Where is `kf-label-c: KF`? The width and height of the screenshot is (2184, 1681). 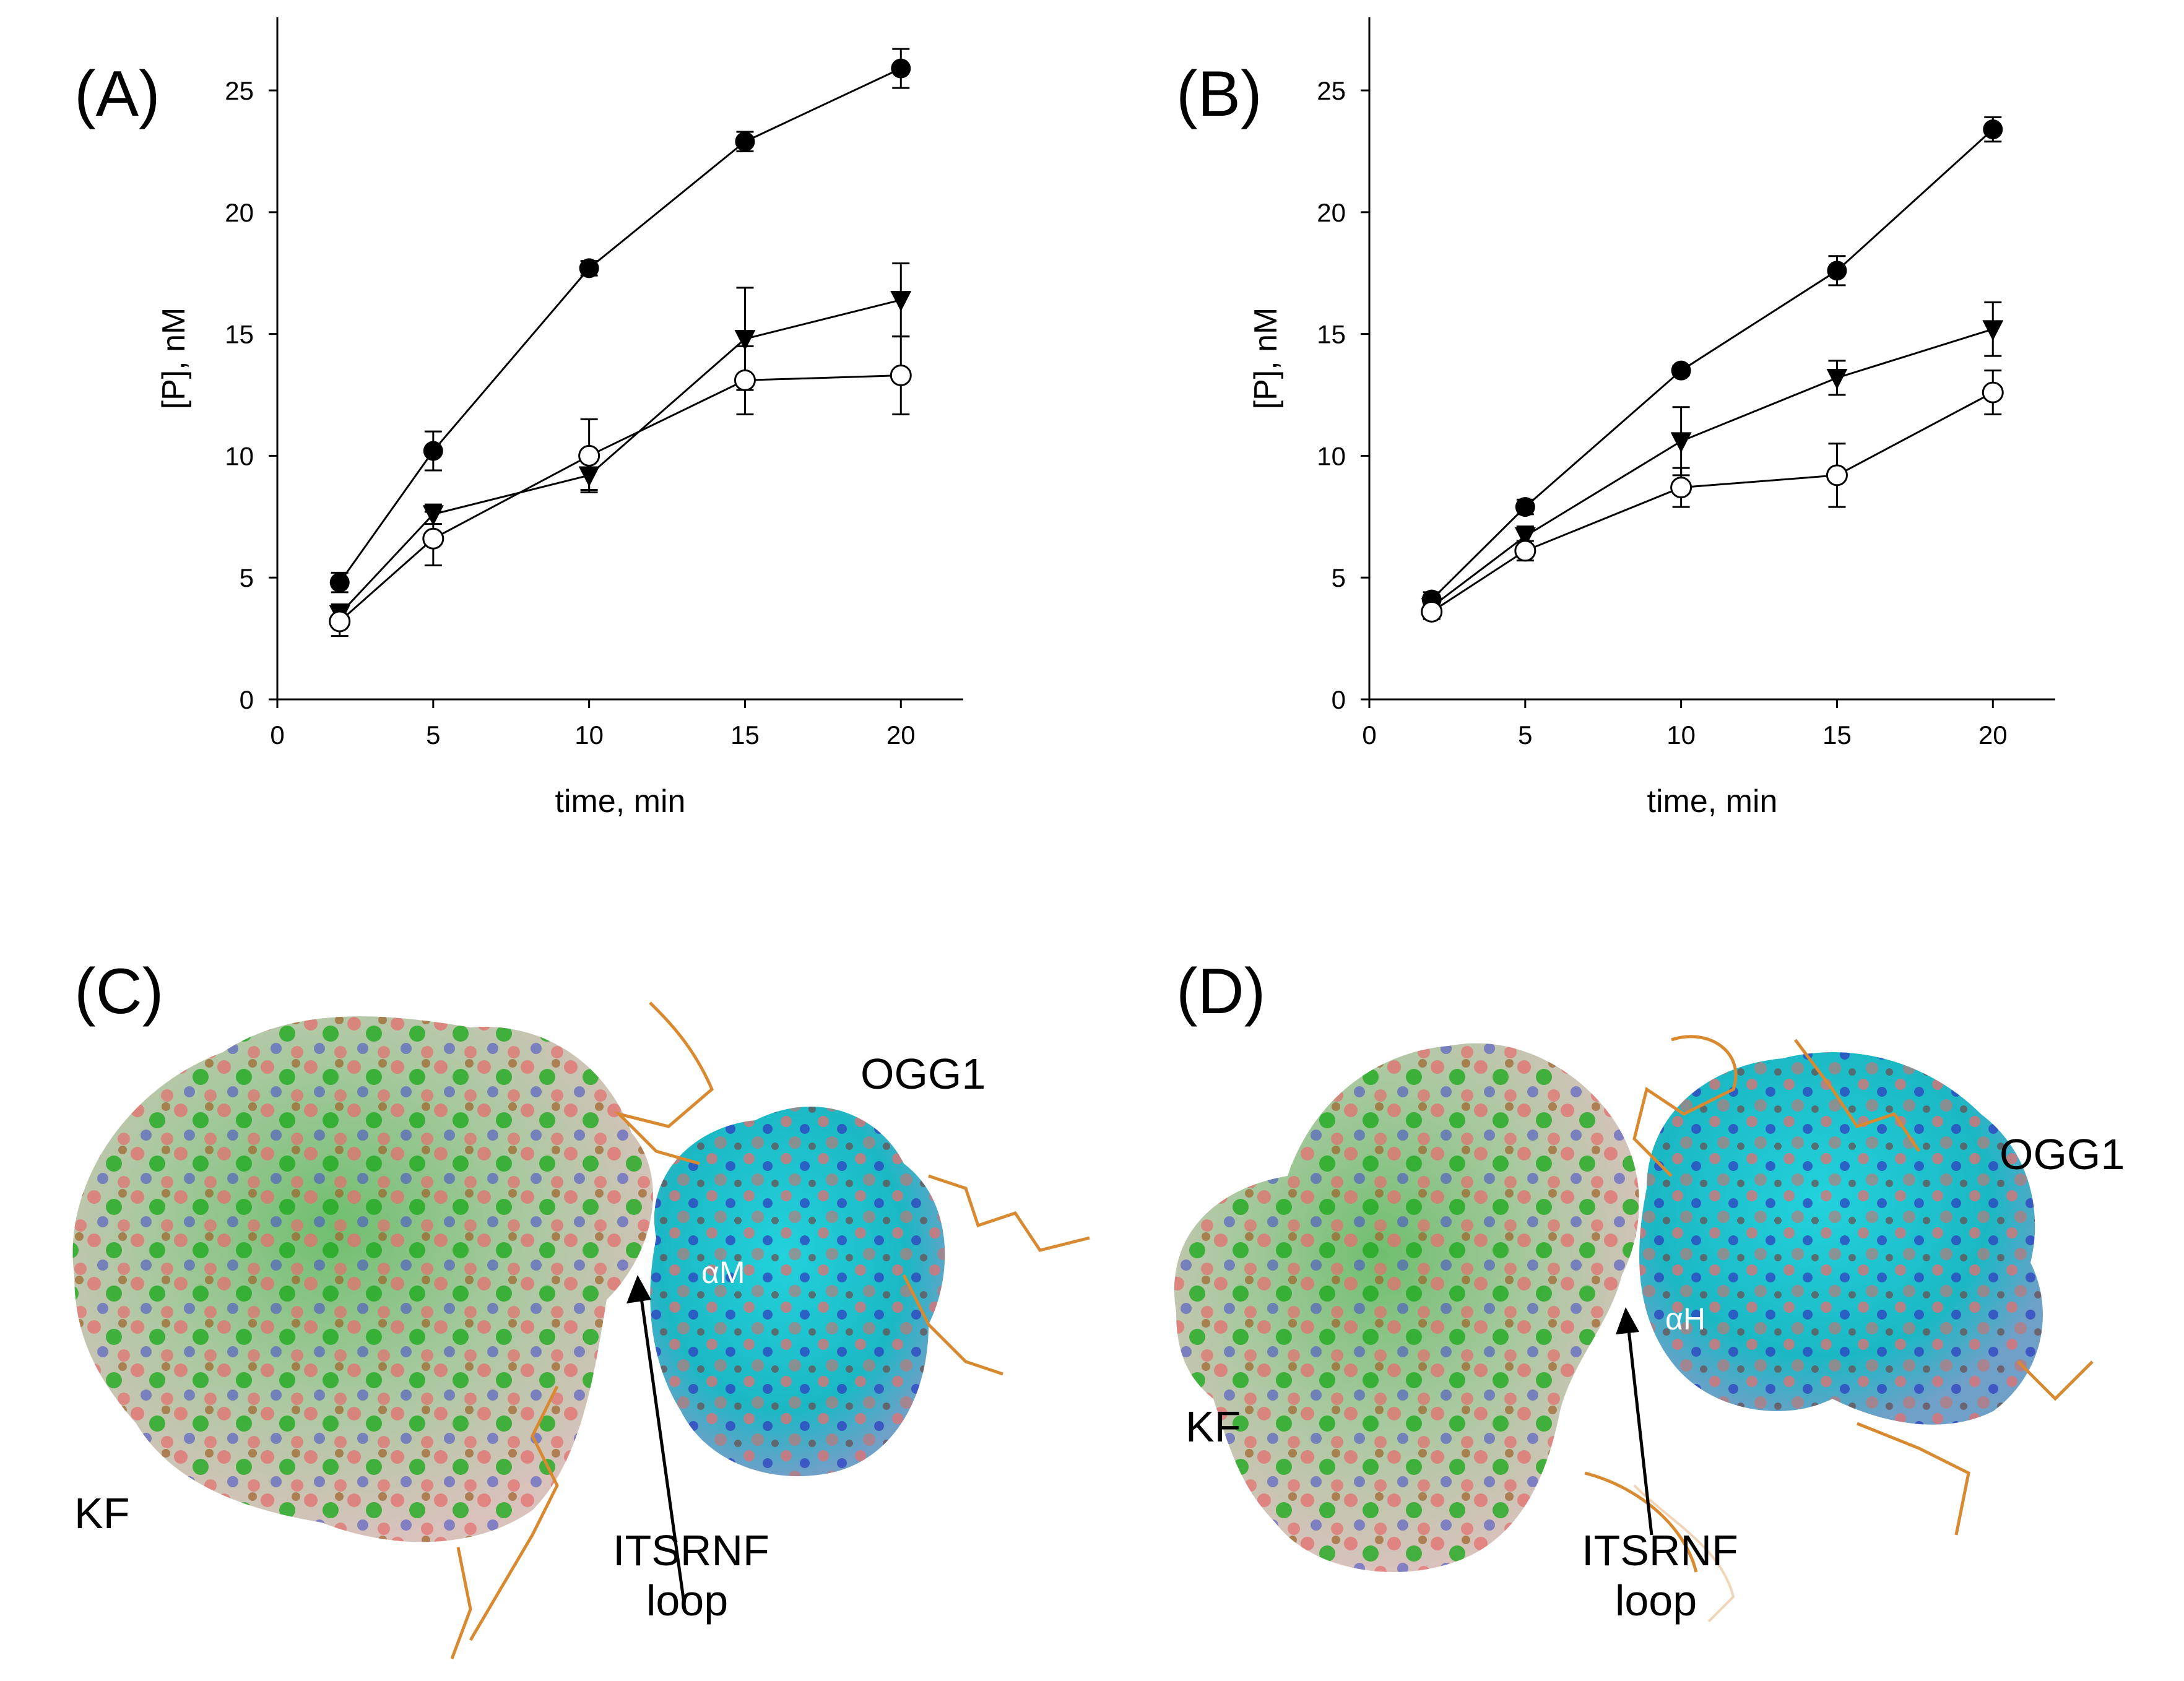
kf-label-c: KF is located at coordinates (102, 1513).